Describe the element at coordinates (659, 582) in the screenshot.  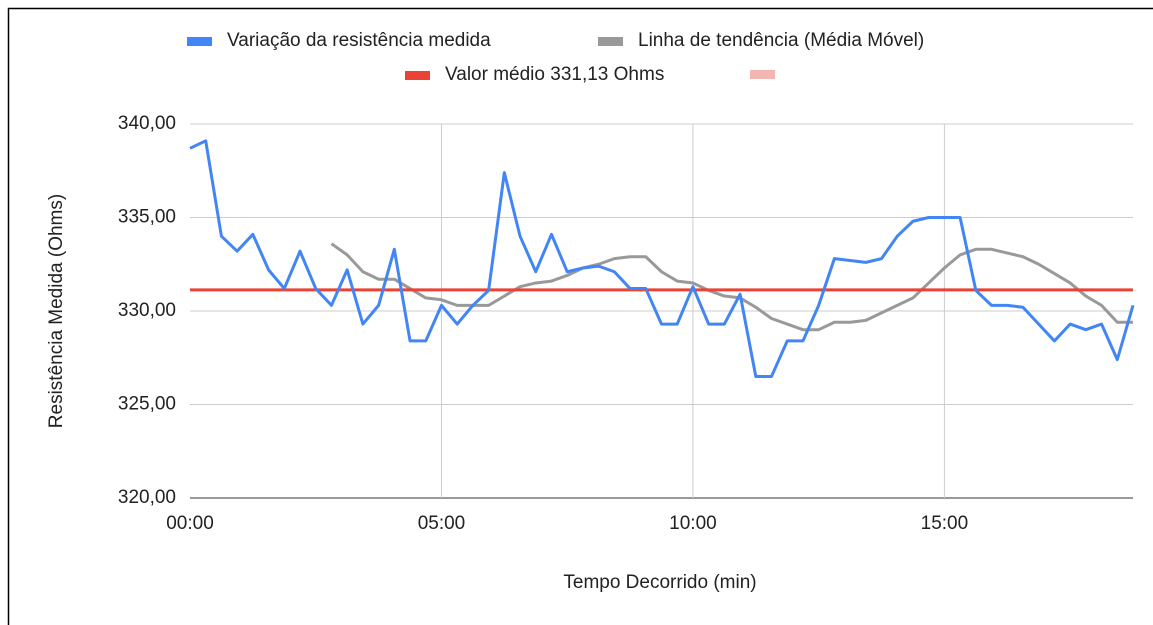
I see `x-axis-title: Tempo Decorrido (min)` at that location.